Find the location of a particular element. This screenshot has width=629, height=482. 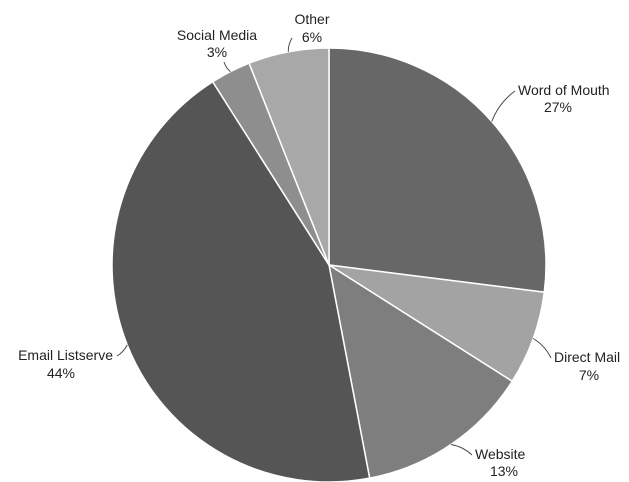

slice-website is located at coordinates (420, 371).